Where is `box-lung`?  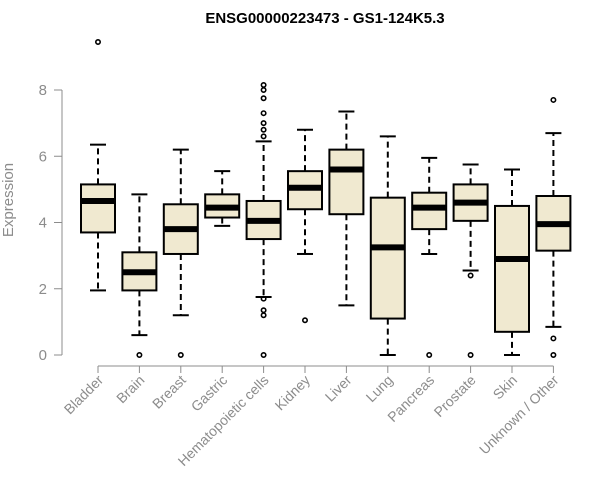 box-lung is located at coordinates (387, 245).